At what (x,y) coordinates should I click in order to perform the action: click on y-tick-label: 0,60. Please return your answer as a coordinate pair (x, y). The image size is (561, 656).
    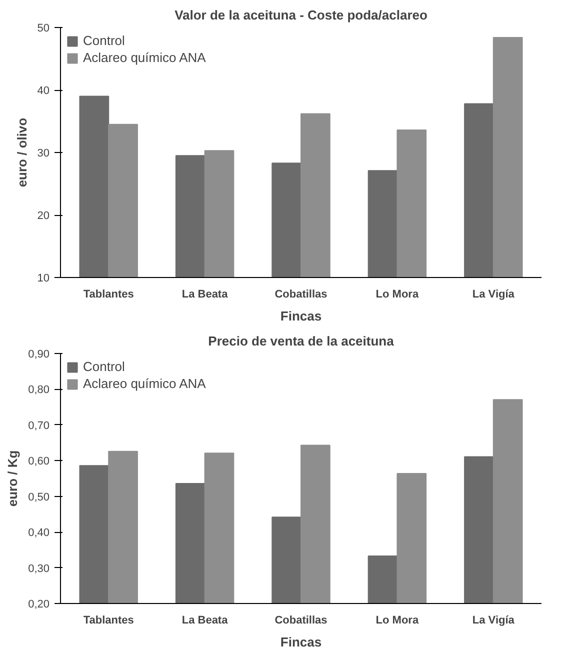
    Looking at the image, I should click on (39, 462).